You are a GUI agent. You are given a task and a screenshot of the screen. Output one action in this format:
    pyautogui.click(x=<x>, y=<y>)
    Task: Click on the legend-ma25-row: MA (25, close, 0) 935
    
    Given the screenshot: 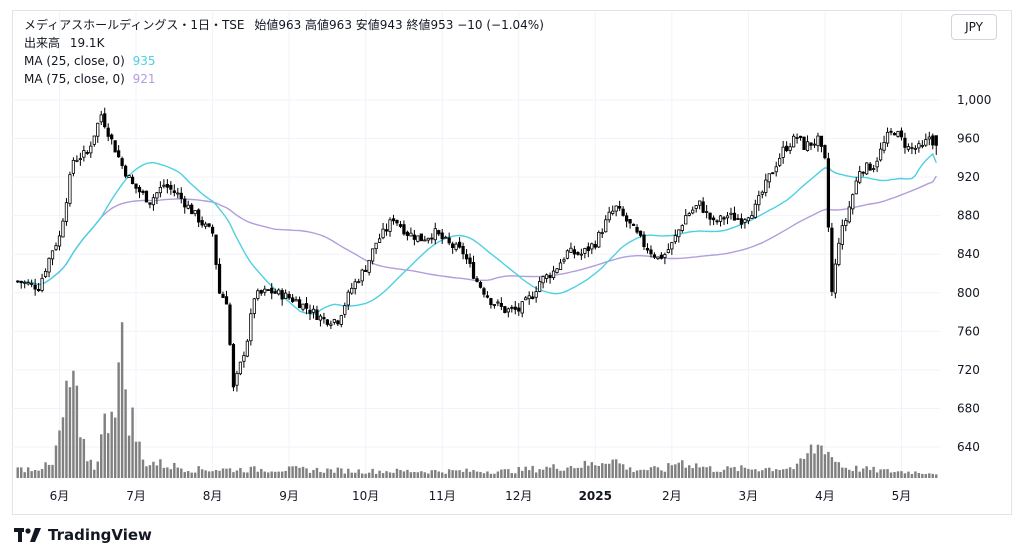 What is the action you would take?
    pyautogui.click(x=284, y=61)
    